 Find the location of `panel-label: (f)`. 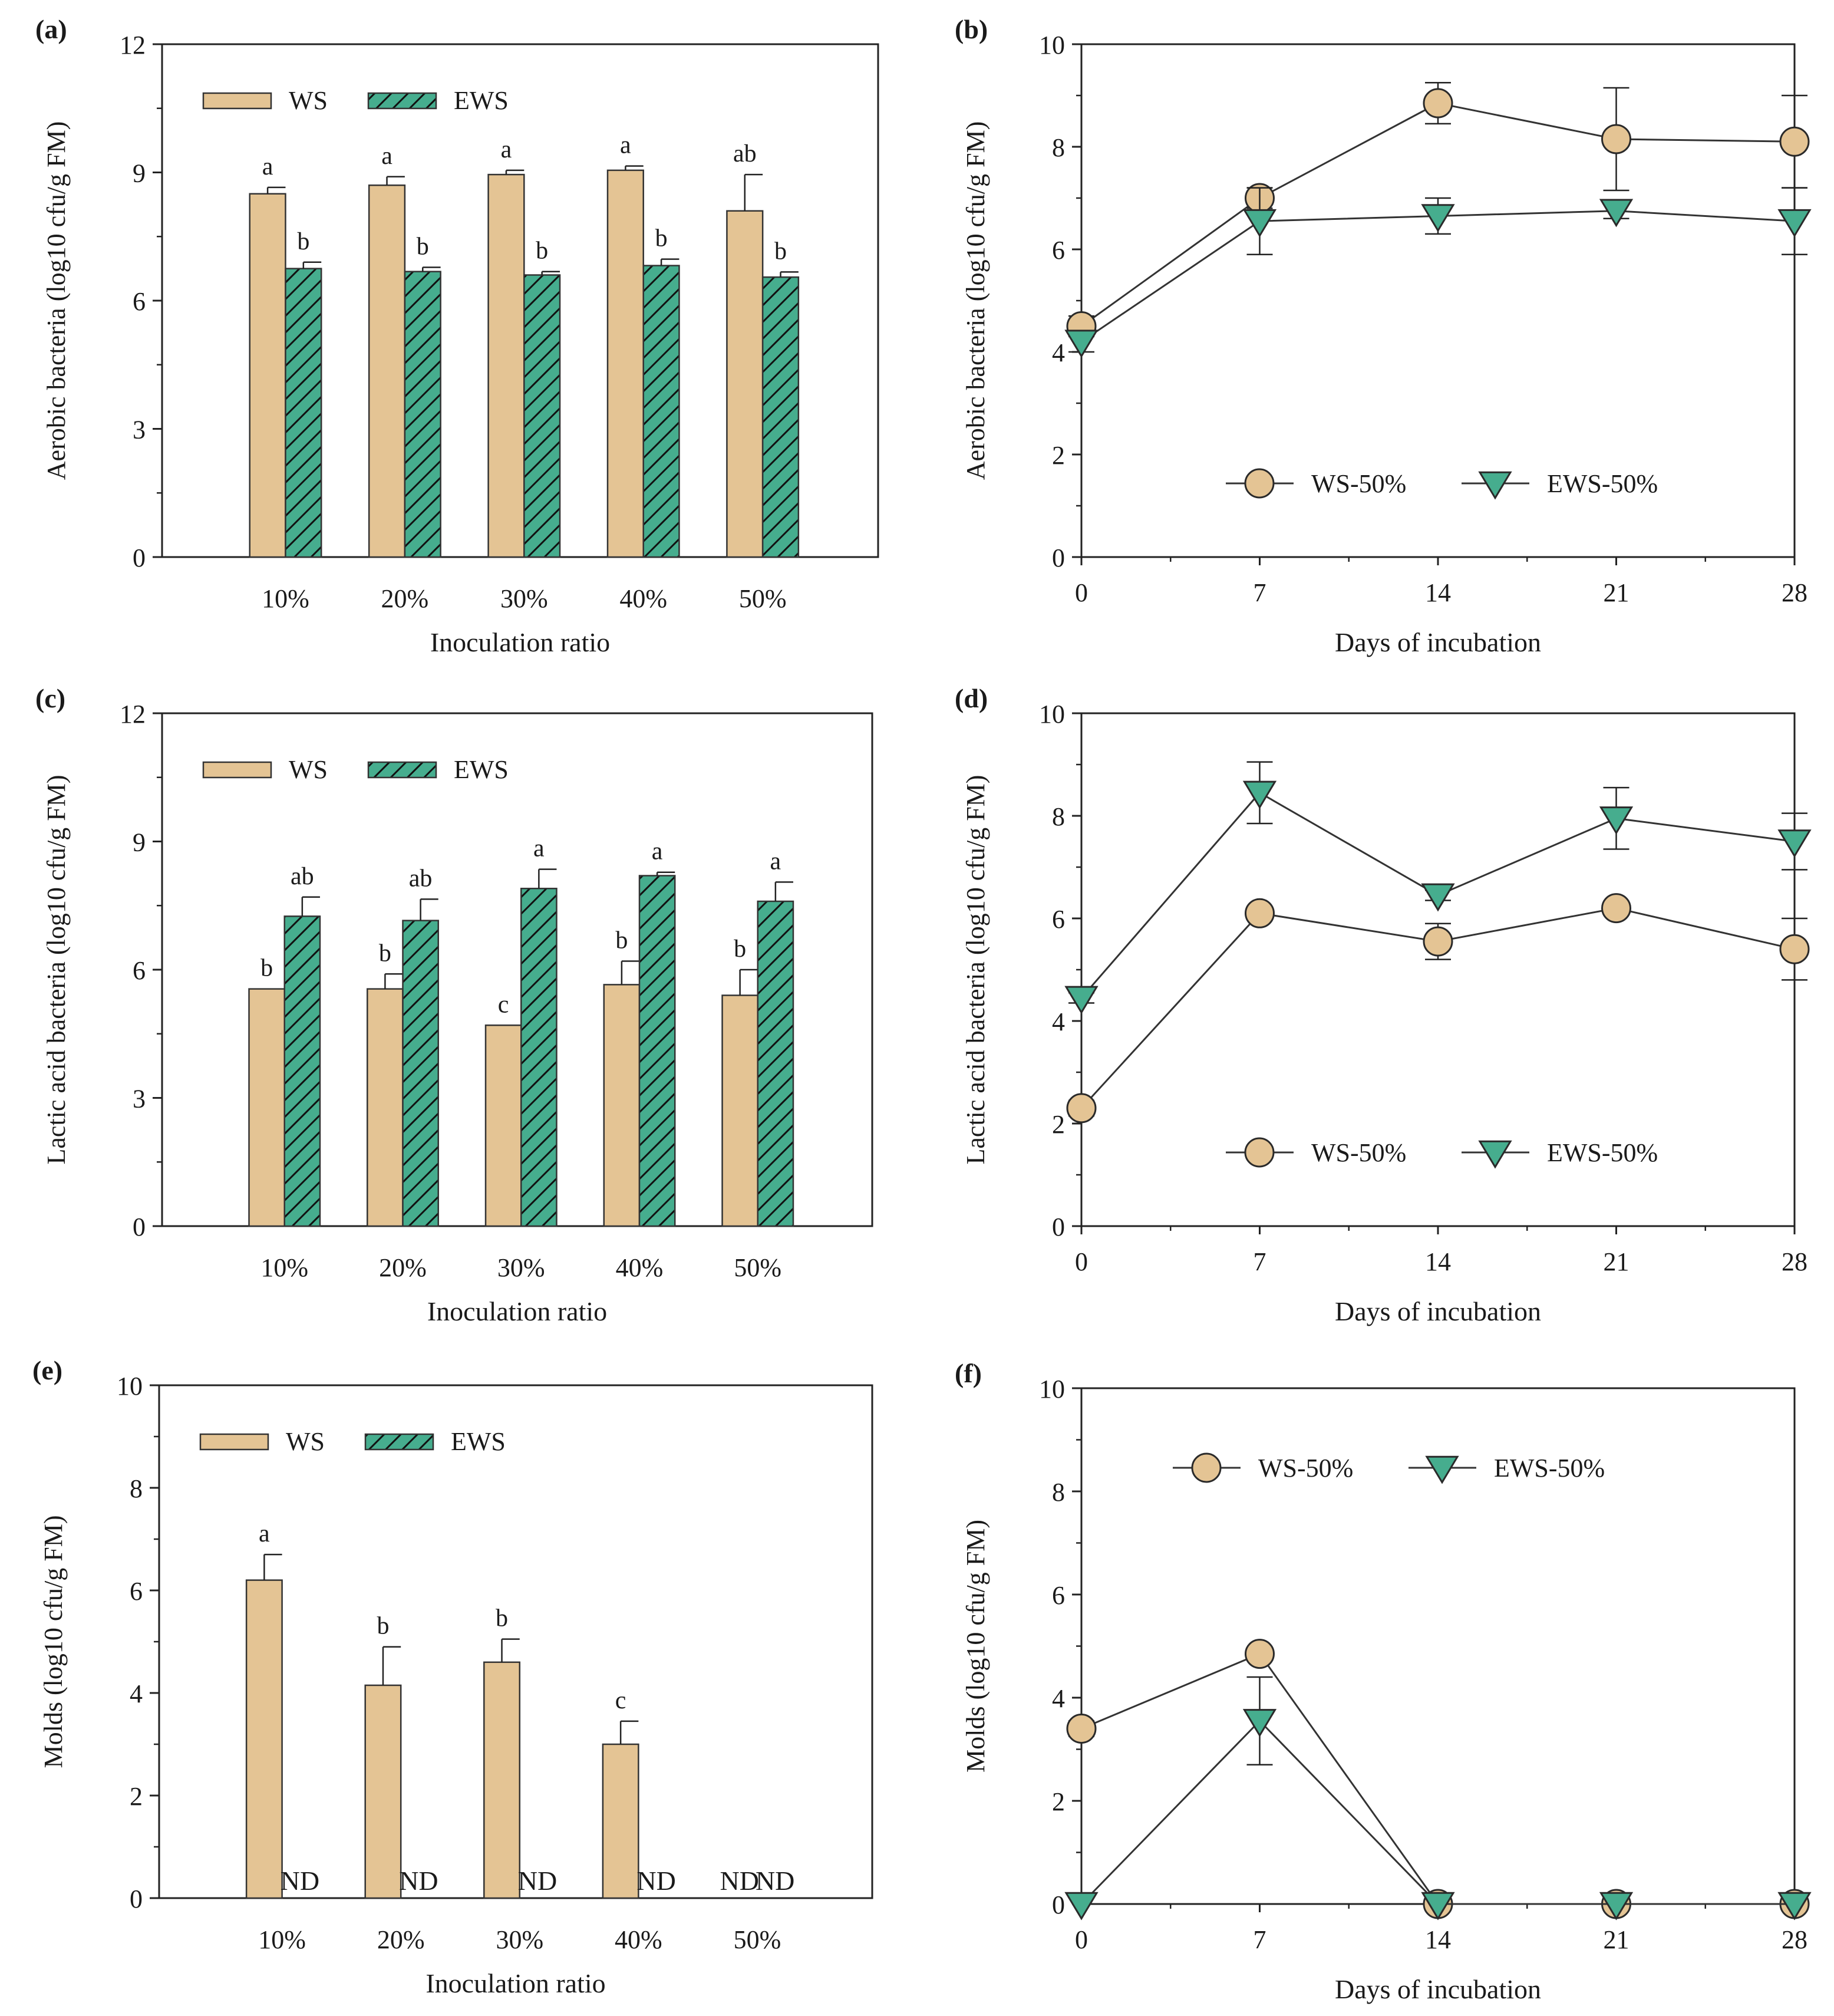

panel-label: (f) is located at coordinates (968, 1373).